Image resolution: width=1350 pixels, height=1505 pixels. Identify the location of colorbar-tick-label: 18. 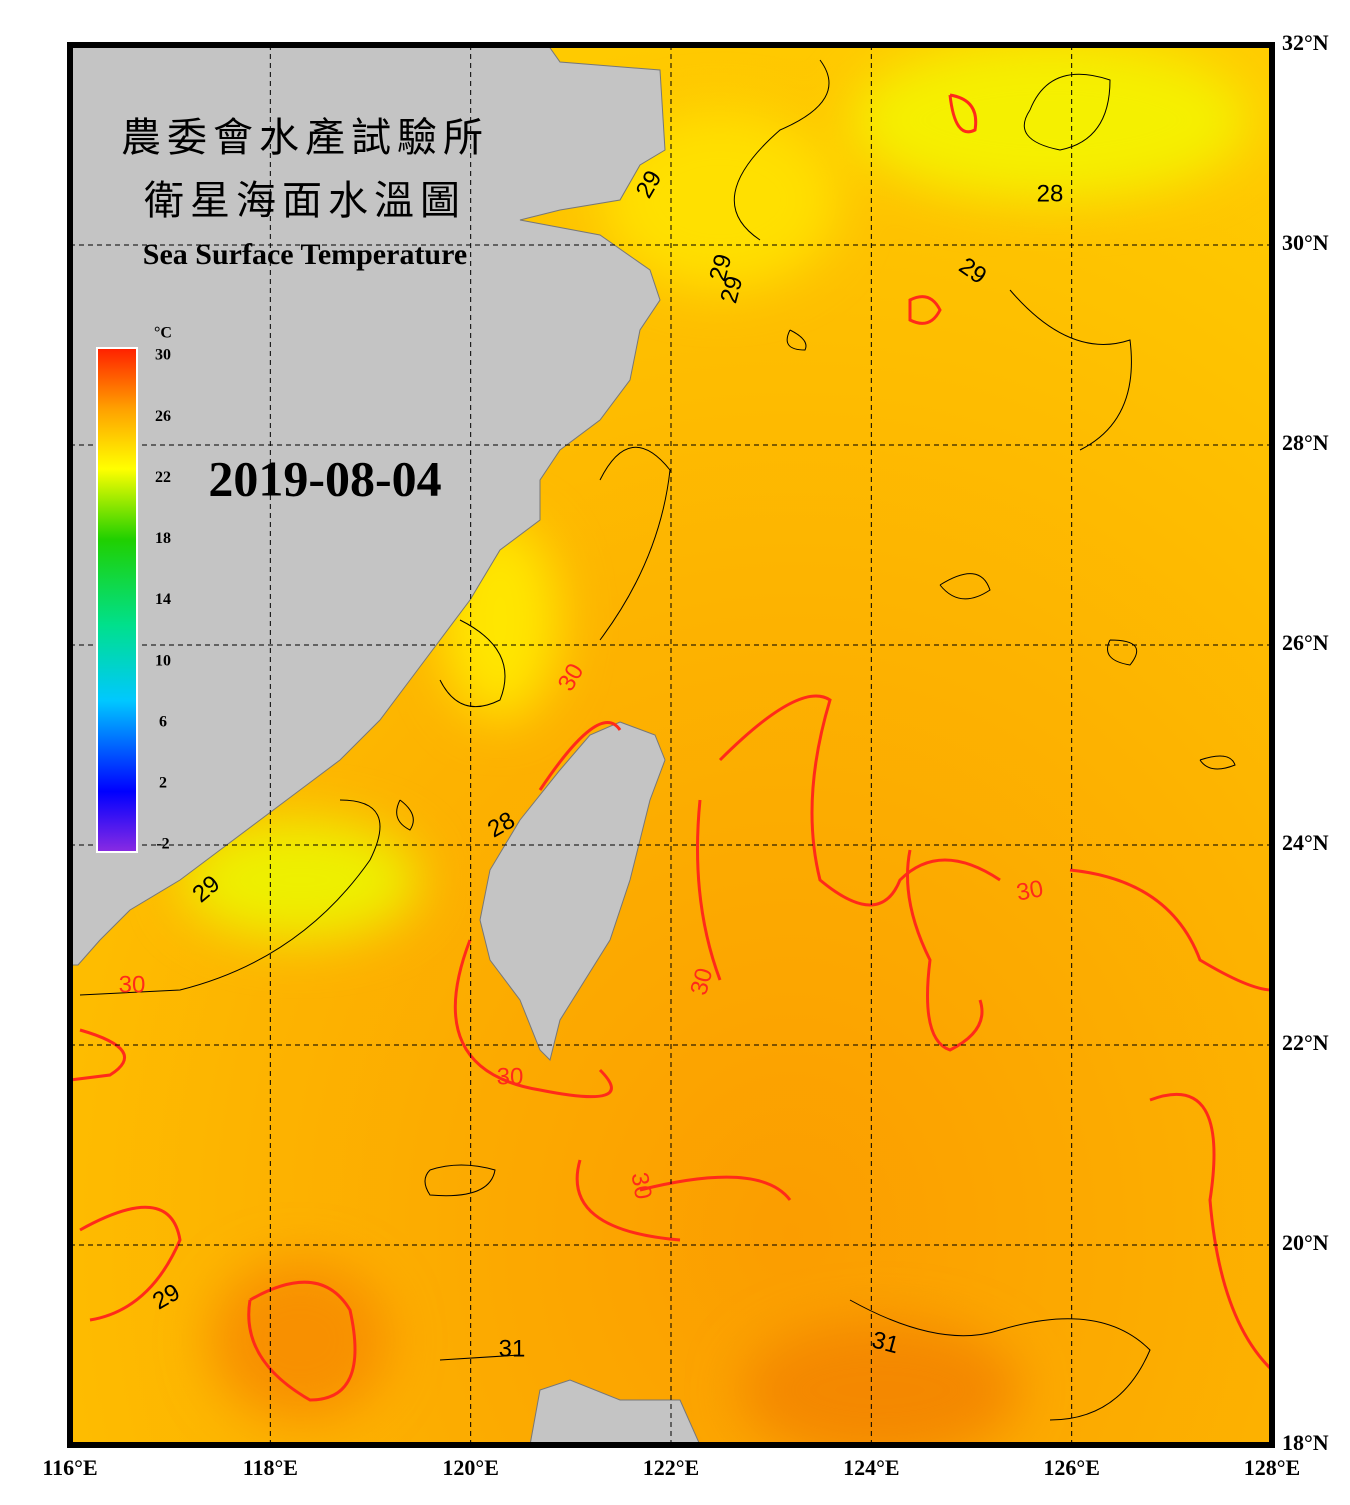
(163, 538).